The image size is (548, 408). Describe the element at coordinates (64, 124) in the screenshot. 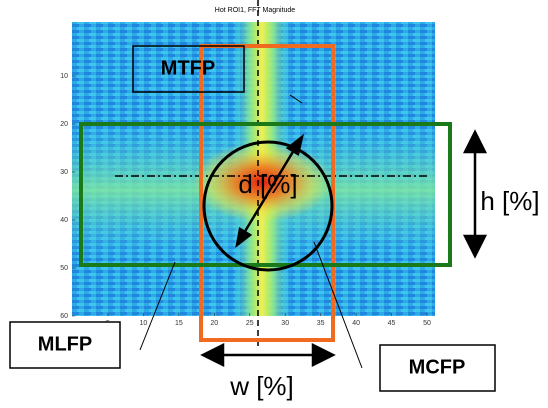

I see `y-tick-label: 20` at that location.